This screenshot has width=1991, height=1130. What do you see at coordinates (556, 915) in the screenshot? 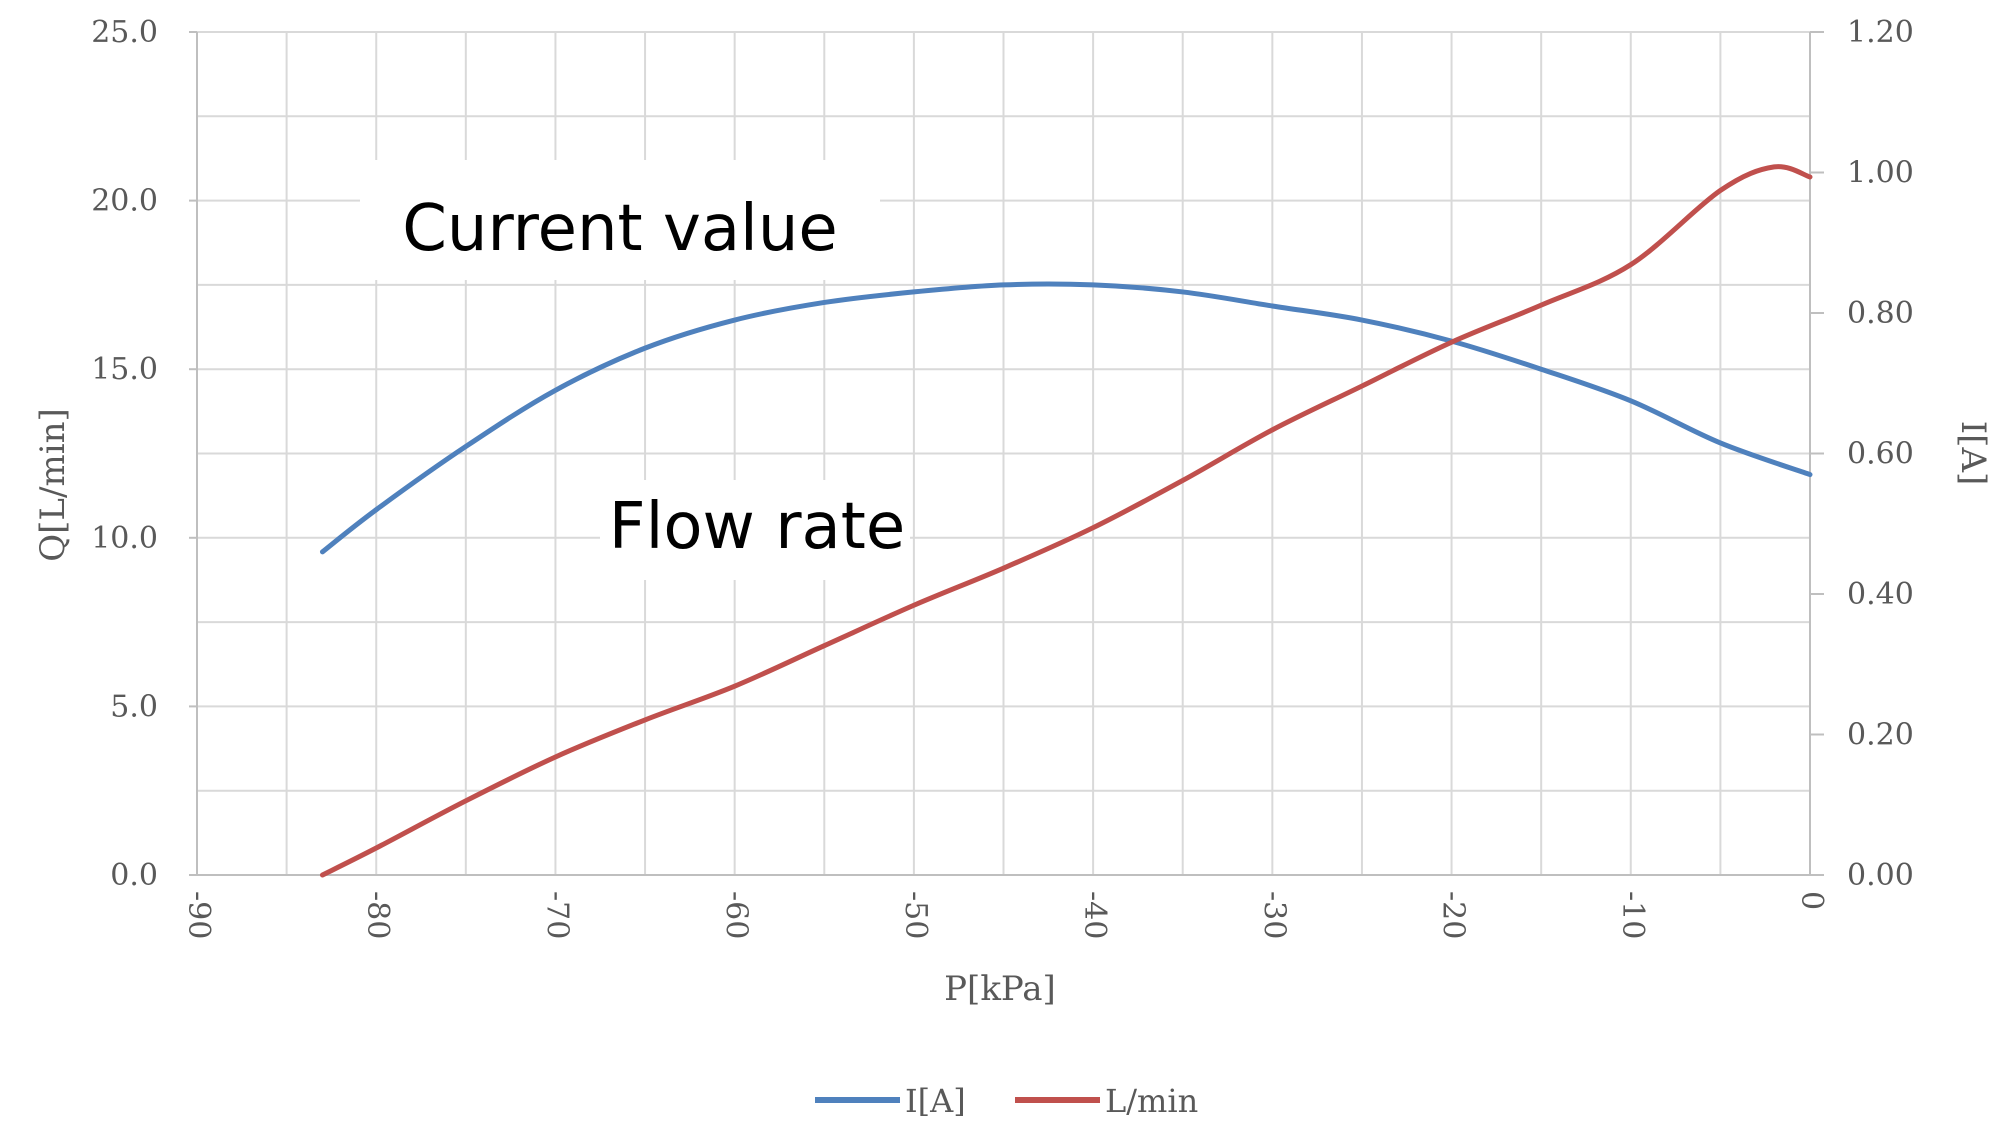
I see `x-tick-label: -70` at bounding box center [556, 915].